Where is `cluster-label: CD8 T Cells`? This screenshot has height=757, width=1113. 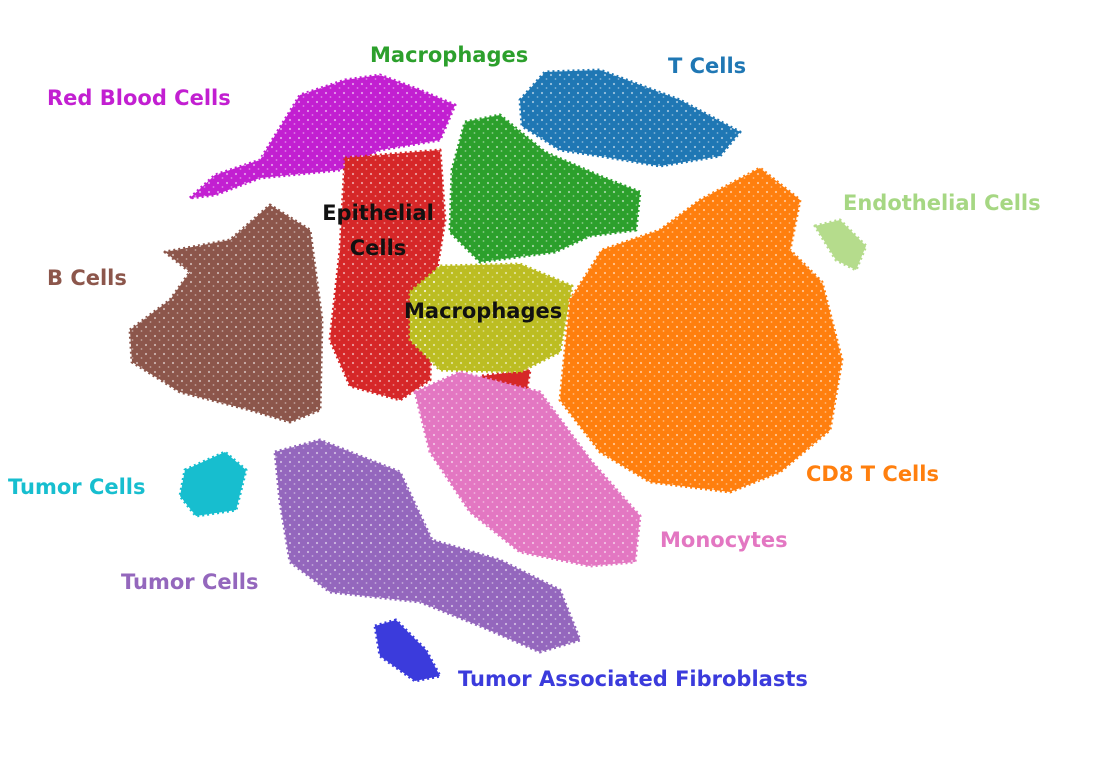
cluster-label: CD8 T Cells is located at coordinates (872, 474).